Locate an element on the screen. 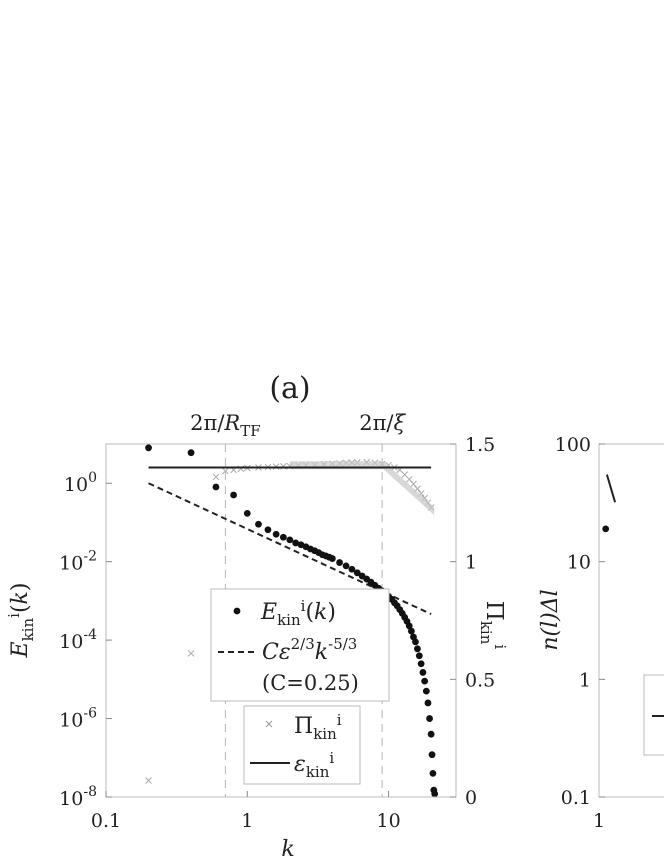 The image size is (664, 860). svg-text: Ekini(k) is located at coordinates (21, 621).